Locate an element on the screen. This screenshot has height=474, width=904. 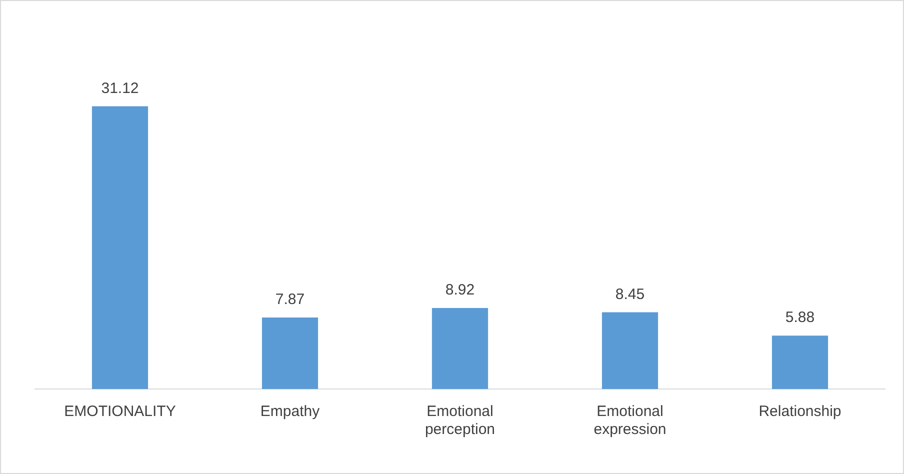
x-tick-label: Emotional perception is located at coordinates (460, 420).